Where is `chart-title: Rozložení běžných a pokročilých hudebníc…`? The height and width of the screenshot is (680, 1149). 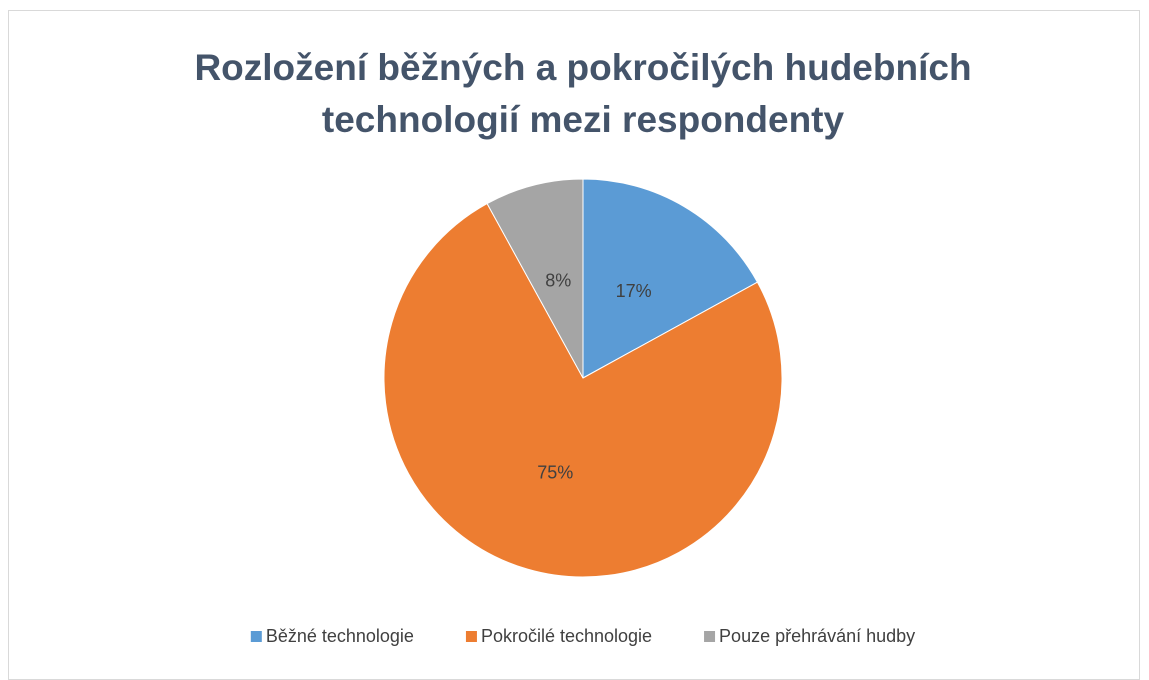
chart-title: Rozložení běžných a pokročilých hudebníc… is located at coordinates (583, 93).